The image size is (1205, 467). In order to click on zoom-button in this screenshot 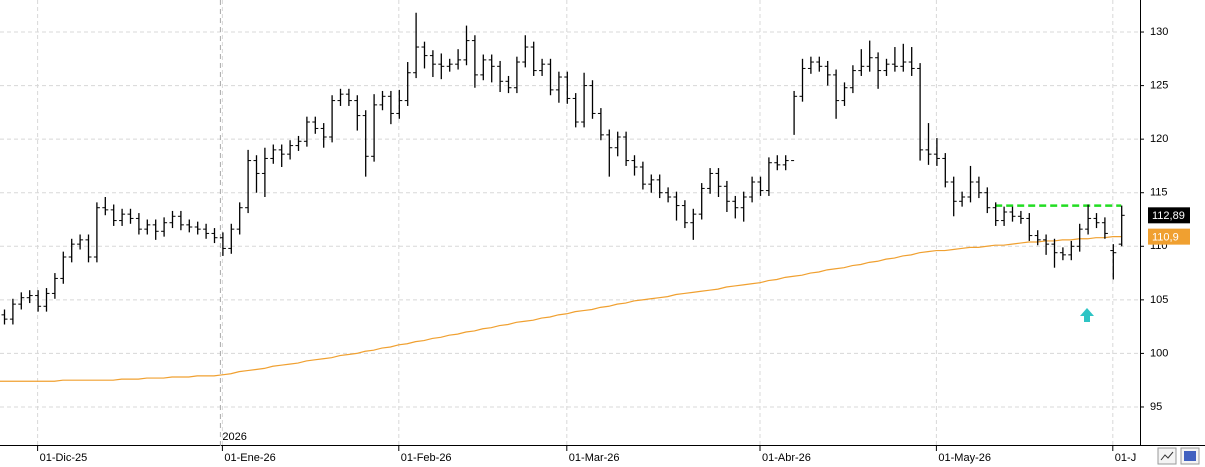, I will do `click(1167, 456)`.